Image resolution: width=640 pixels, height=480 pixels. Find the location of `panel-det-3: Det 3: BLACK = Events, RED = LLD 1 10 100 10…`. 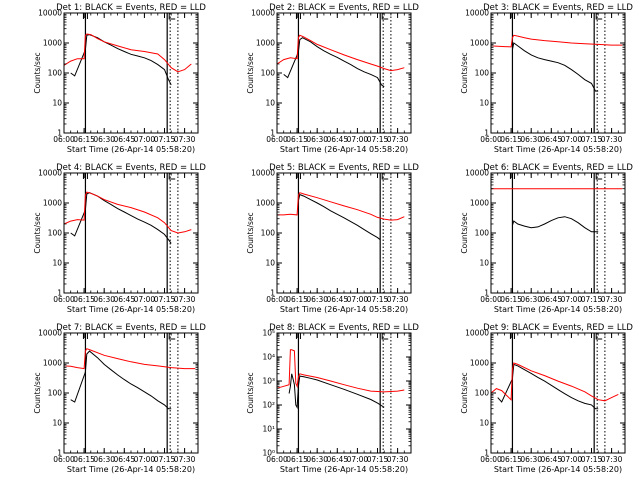

panel-det-3: Det 3: BLACK = Events, RED = LLD 1 10 100 10… is located at coordinates (546, 78).